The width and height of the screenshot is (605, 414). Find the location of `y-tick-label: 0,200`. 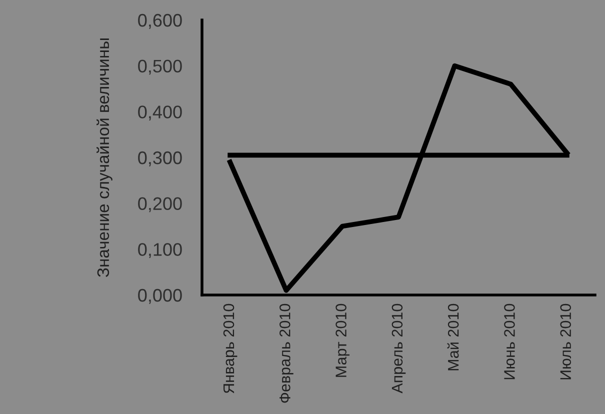

y-tick-label: 0,200 is located at coordinates (160, 204).